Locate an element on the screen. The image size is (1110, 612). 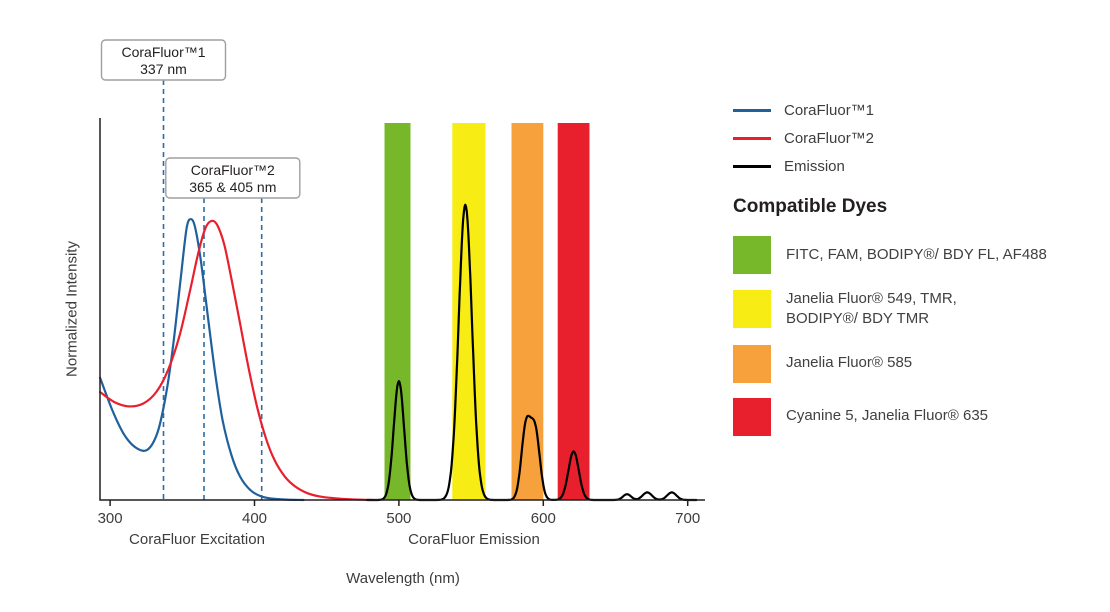
dye-label-orange: Janelia Fluor® 585 is located at coordinates (849, 363).